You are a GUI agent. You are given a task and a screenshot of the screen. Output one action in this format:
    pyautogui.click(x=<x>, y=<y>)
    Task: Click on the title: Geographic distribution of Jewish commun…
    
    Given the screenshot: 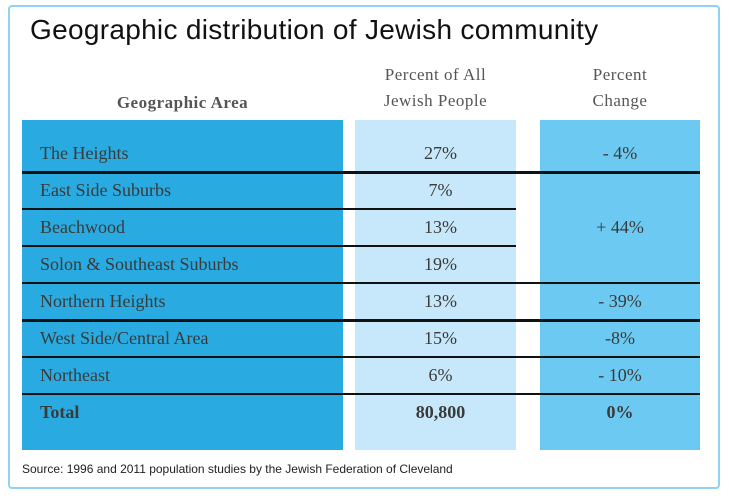 What is the action you would take?
    pyautogui.click(x=314, y=29)
    